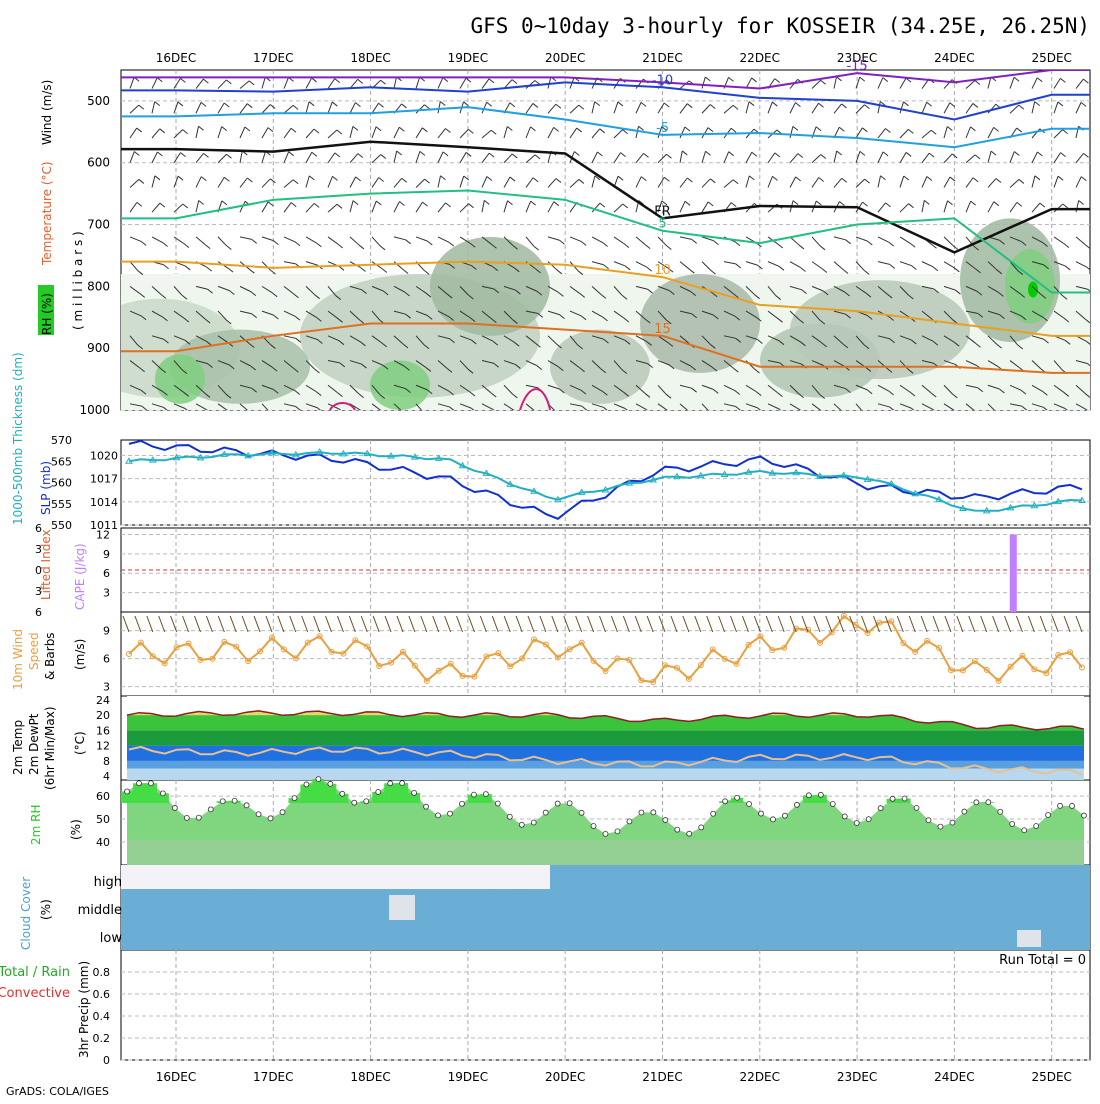 Image resolution: width=1100 pixels, height=1104 pixels. Describe the element at coordinates (760, 58) in the screenshot. I see `date-label-top: 22DEC` at that location.